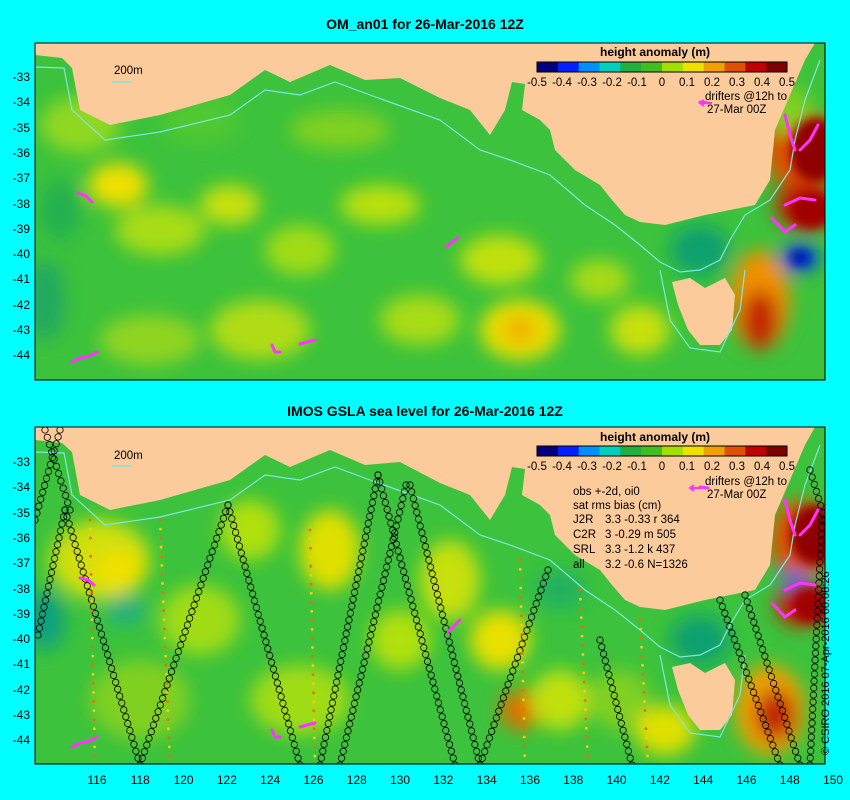 The height and width of the screenshot is (800, 850). Describe the element at coordinates (833, 780) in the screenshot. I see `lon-label: 150` at that location.